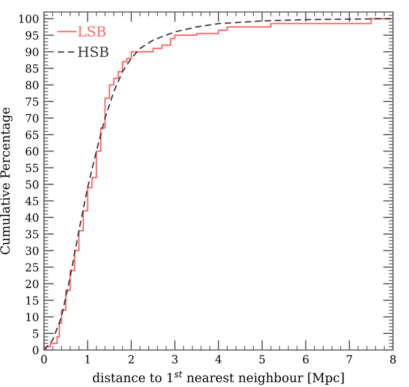 This screenshot has width=409, height=387. Describe the element at coordinates (32, 134) in the screenshot. I see `y-tick-label: 65` at that location.